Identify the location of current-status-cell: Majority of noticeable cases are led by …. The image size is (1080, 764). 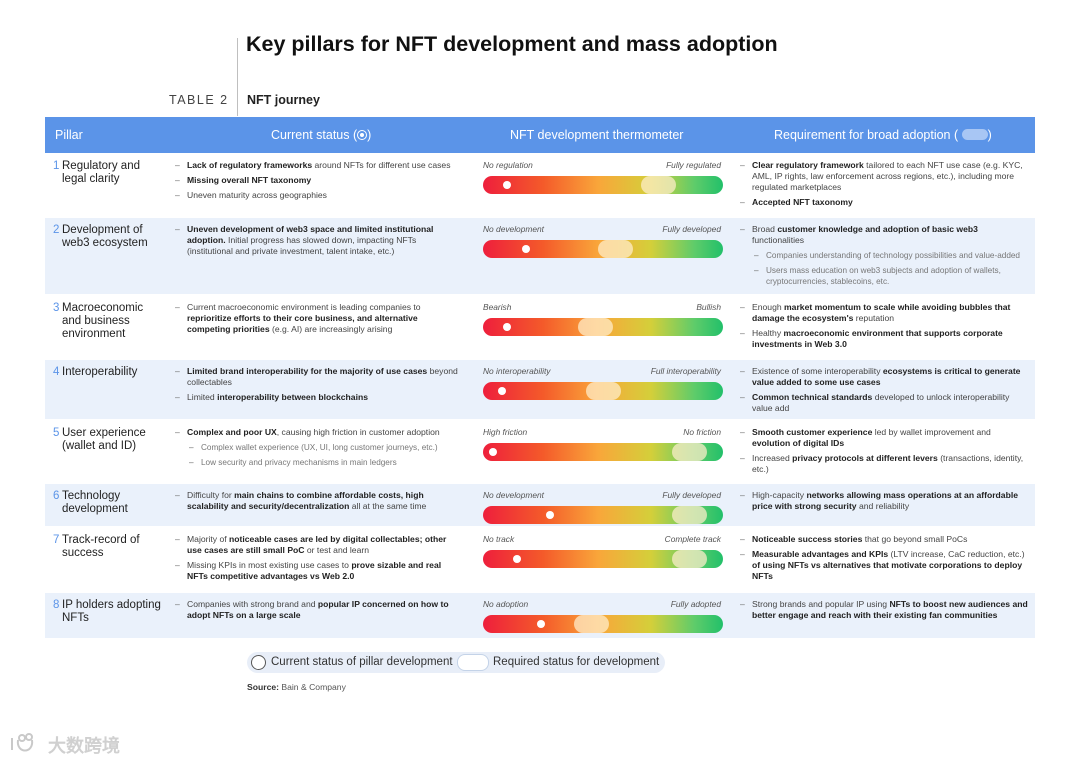
(319, 560).